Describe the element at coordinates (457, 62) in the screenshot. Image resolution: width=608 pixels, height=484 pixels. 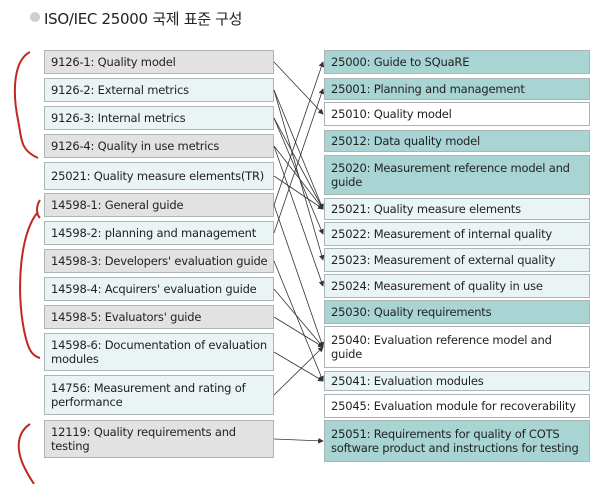
I see `right-standard-box: 25000: Guide to SQuaRE` at that location.